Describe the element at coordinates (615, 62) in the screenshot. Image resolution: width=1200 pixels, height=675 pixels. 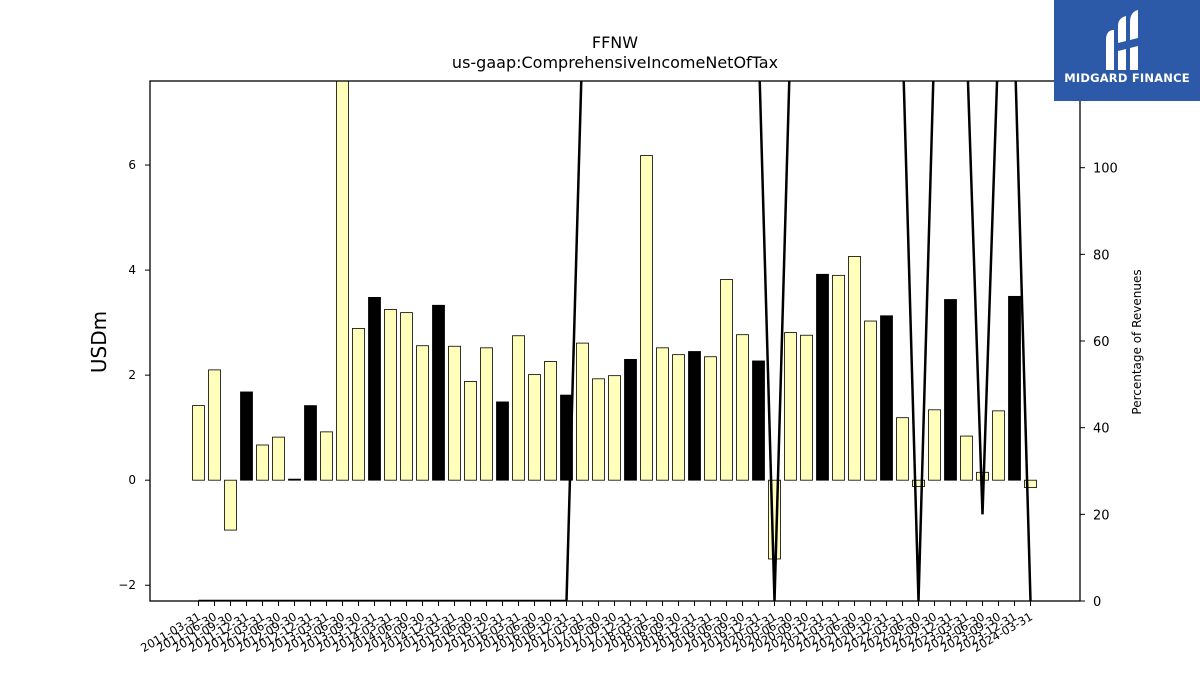
I see `chart-subtitle: us-gaap:ComprehensiveIncomeNetOfTax` at that location.